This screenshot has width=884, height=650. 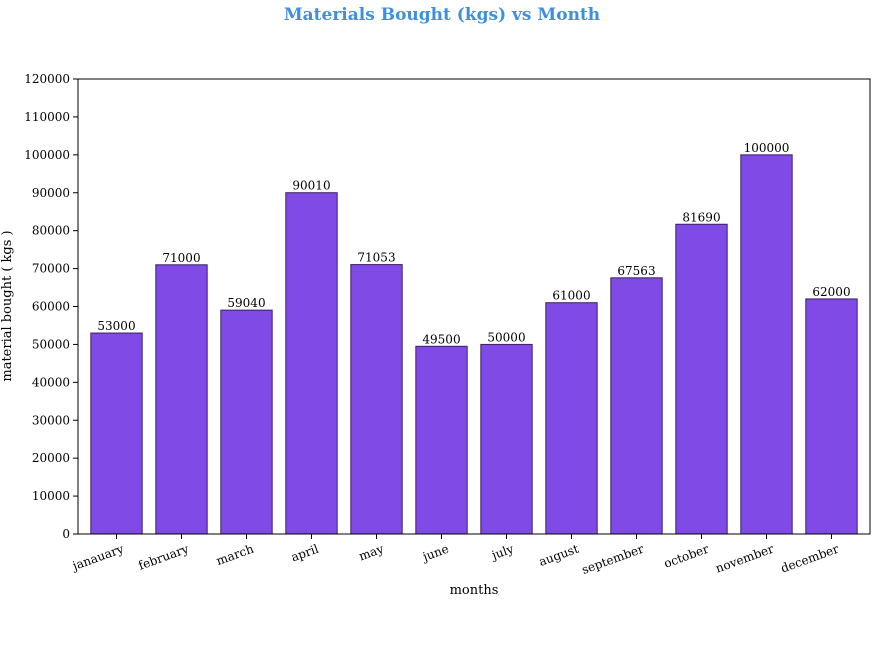 What do you see at coordinates (47, 155) in the screenshot?
I see `y-tick-label: 100000` at bounding box center [47, 155].